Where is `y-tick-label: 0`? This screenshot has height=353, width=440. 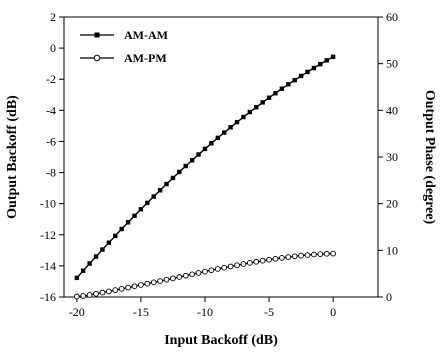
y-tick-label: 0 is located at coordinates (53, 48).